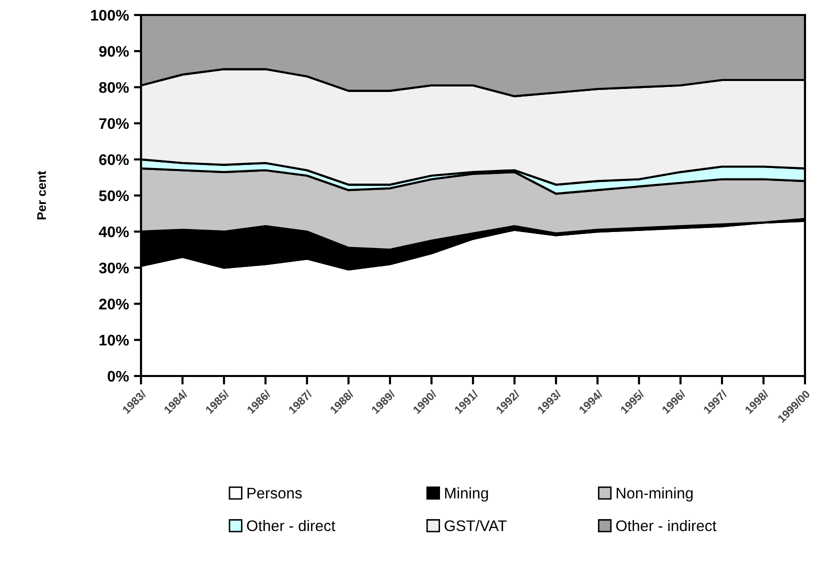 The image size is (824, 565). What do you see at coordinates (113, 232) in the screenshot?
I see `y-tick-label: 40%` at bounding box center [113, 232].